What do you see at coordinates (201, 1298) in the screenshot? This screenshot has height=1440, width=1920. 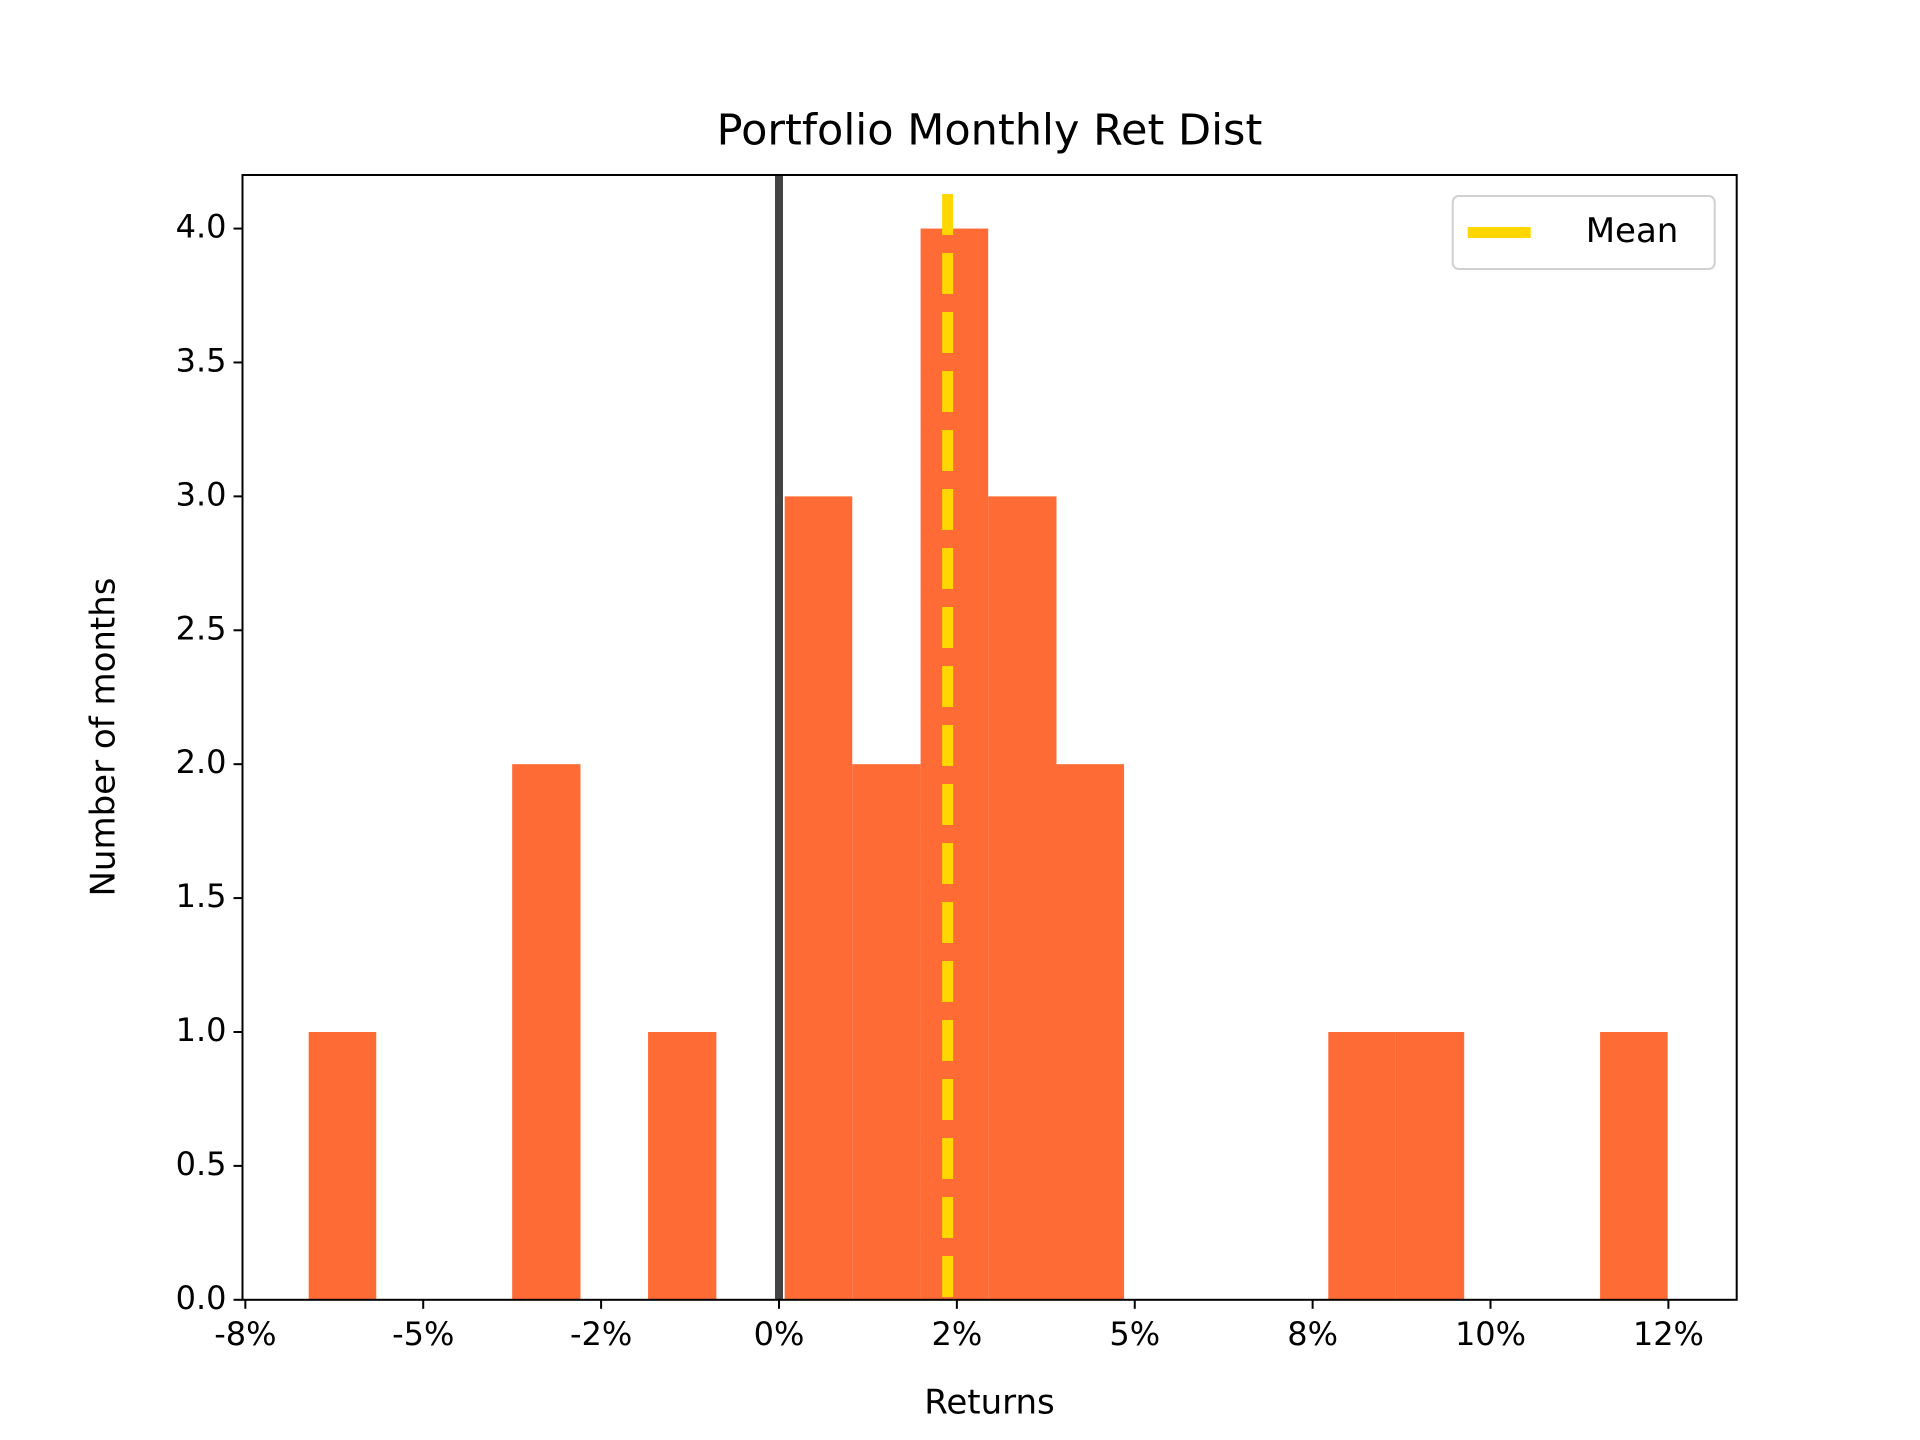 I see `y-tick-label: 0.0` at bounding box center [201, 1298].